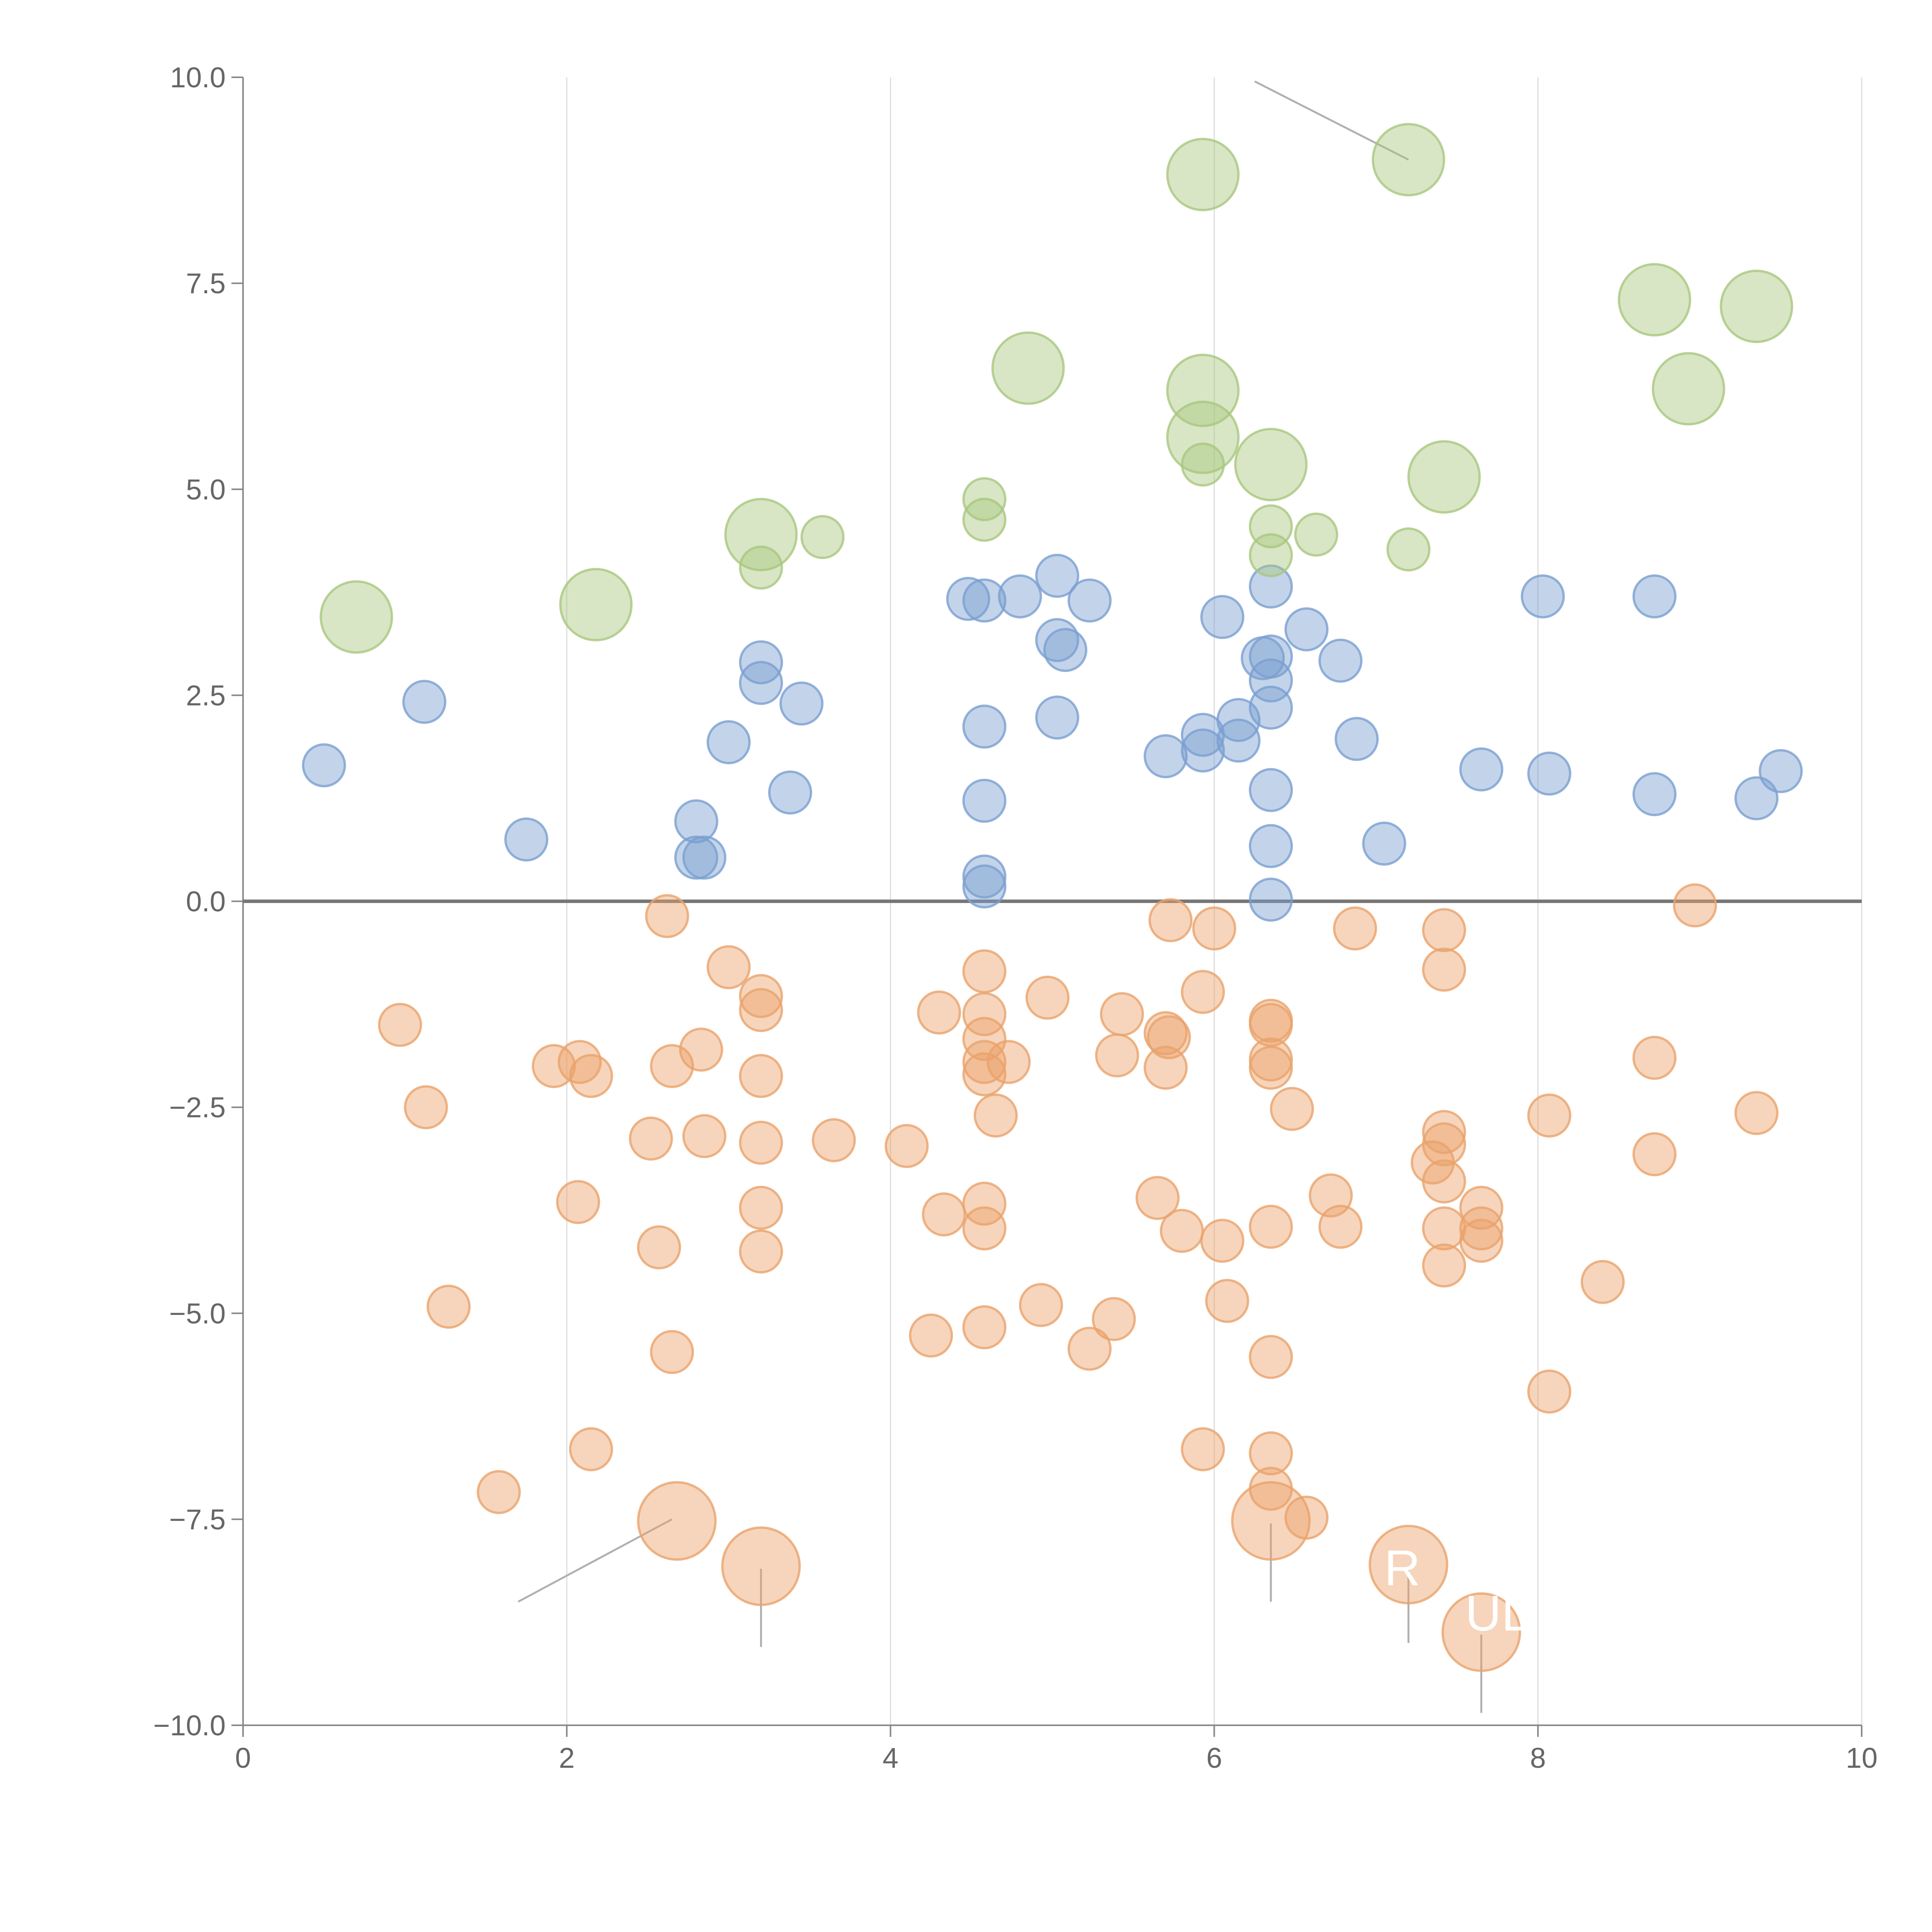 The width and height of the screenshot is (1932, 1932). Describe the element at coordinates (891, 1758) in the screenshot. I see `x-tick-label: 4` at that location.